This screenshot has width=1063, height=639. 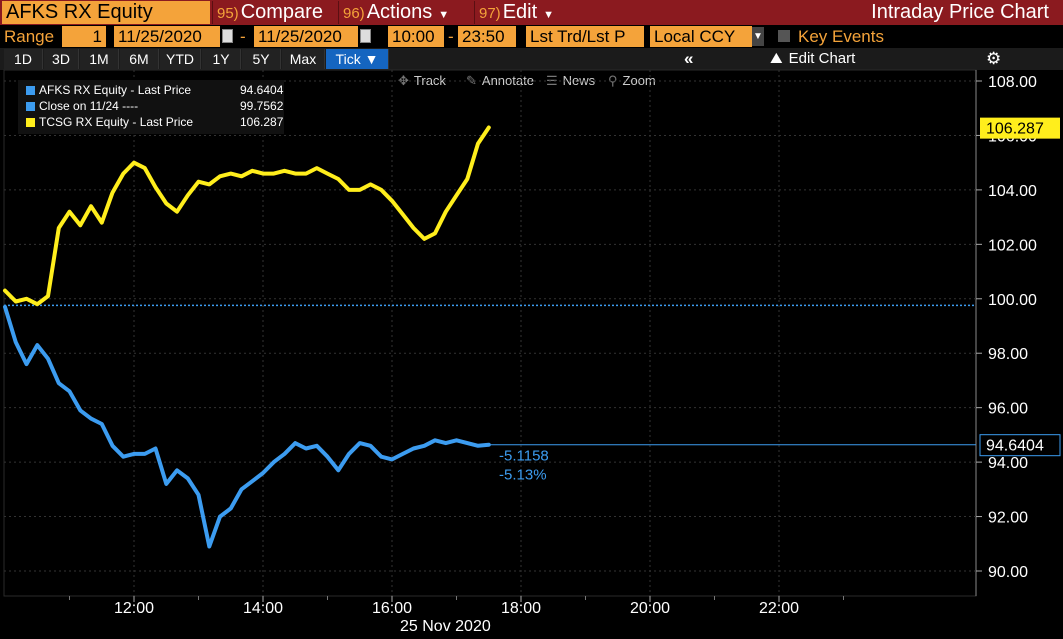 I want to click on y-tick-label: 100.00, so click(x=1012, y=300).